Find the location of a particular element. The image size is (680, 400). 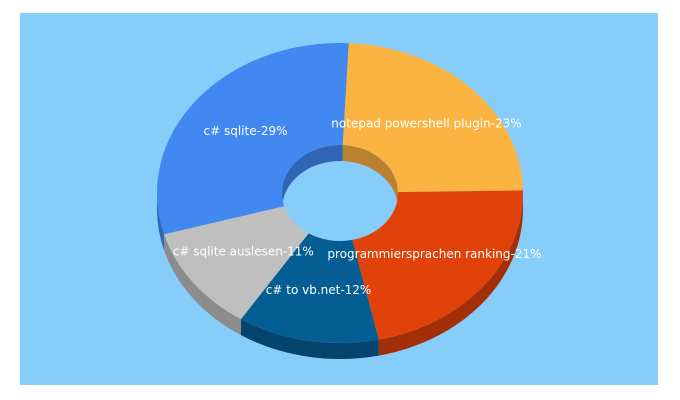

slice-label-2: programmiersprachen ranking-21% is located at coordinates (434, 254).